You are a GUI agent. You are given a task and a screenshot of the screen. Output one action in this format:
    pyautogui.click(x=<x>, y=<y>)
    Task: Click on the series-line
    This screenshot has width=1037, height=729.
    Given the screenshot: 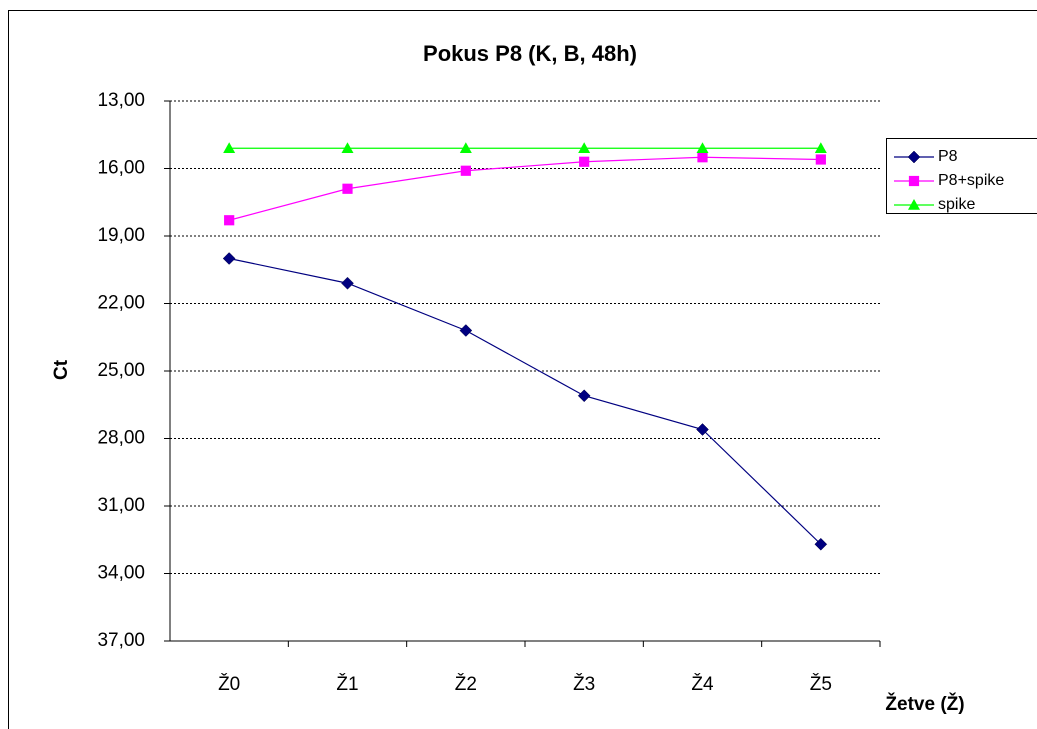 What is the action you would take?
    pyautogui.click(x=525, y=188)
    